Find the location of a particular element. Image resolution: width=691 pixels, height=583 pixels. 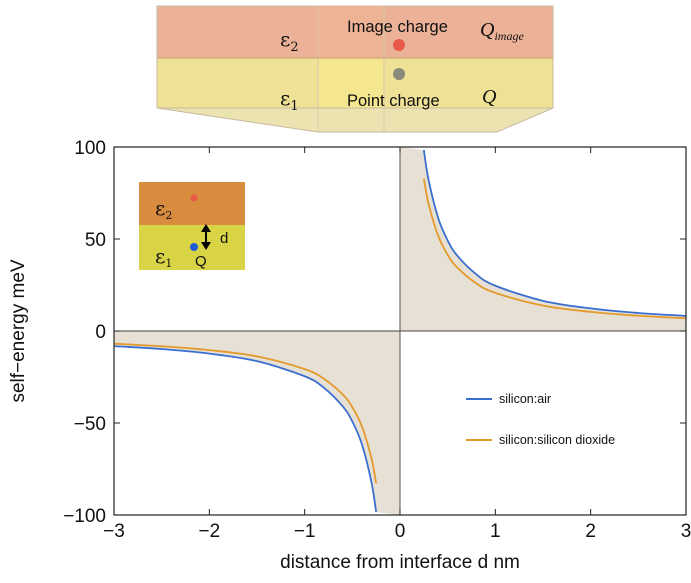

series-line-silicon-air-negative is located at coordinates (246, 429).